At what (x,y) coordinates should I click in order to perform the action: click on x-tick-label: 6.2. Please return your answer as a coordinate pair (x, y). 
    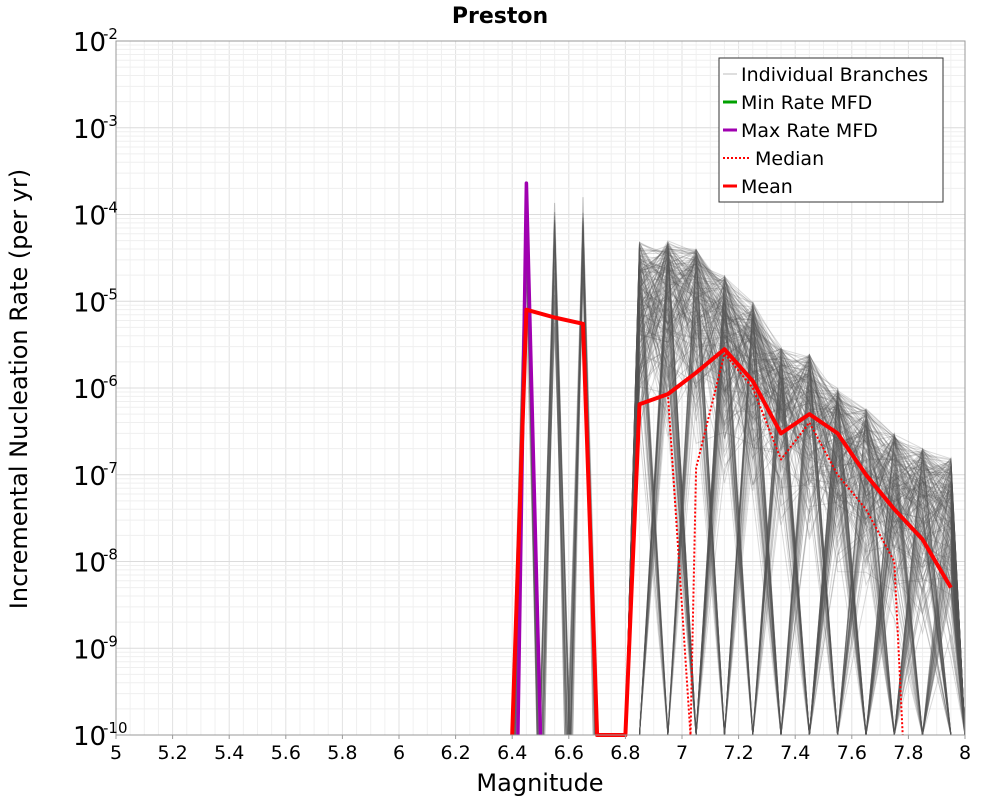
    Looking at the image, I should click on (455, 753).